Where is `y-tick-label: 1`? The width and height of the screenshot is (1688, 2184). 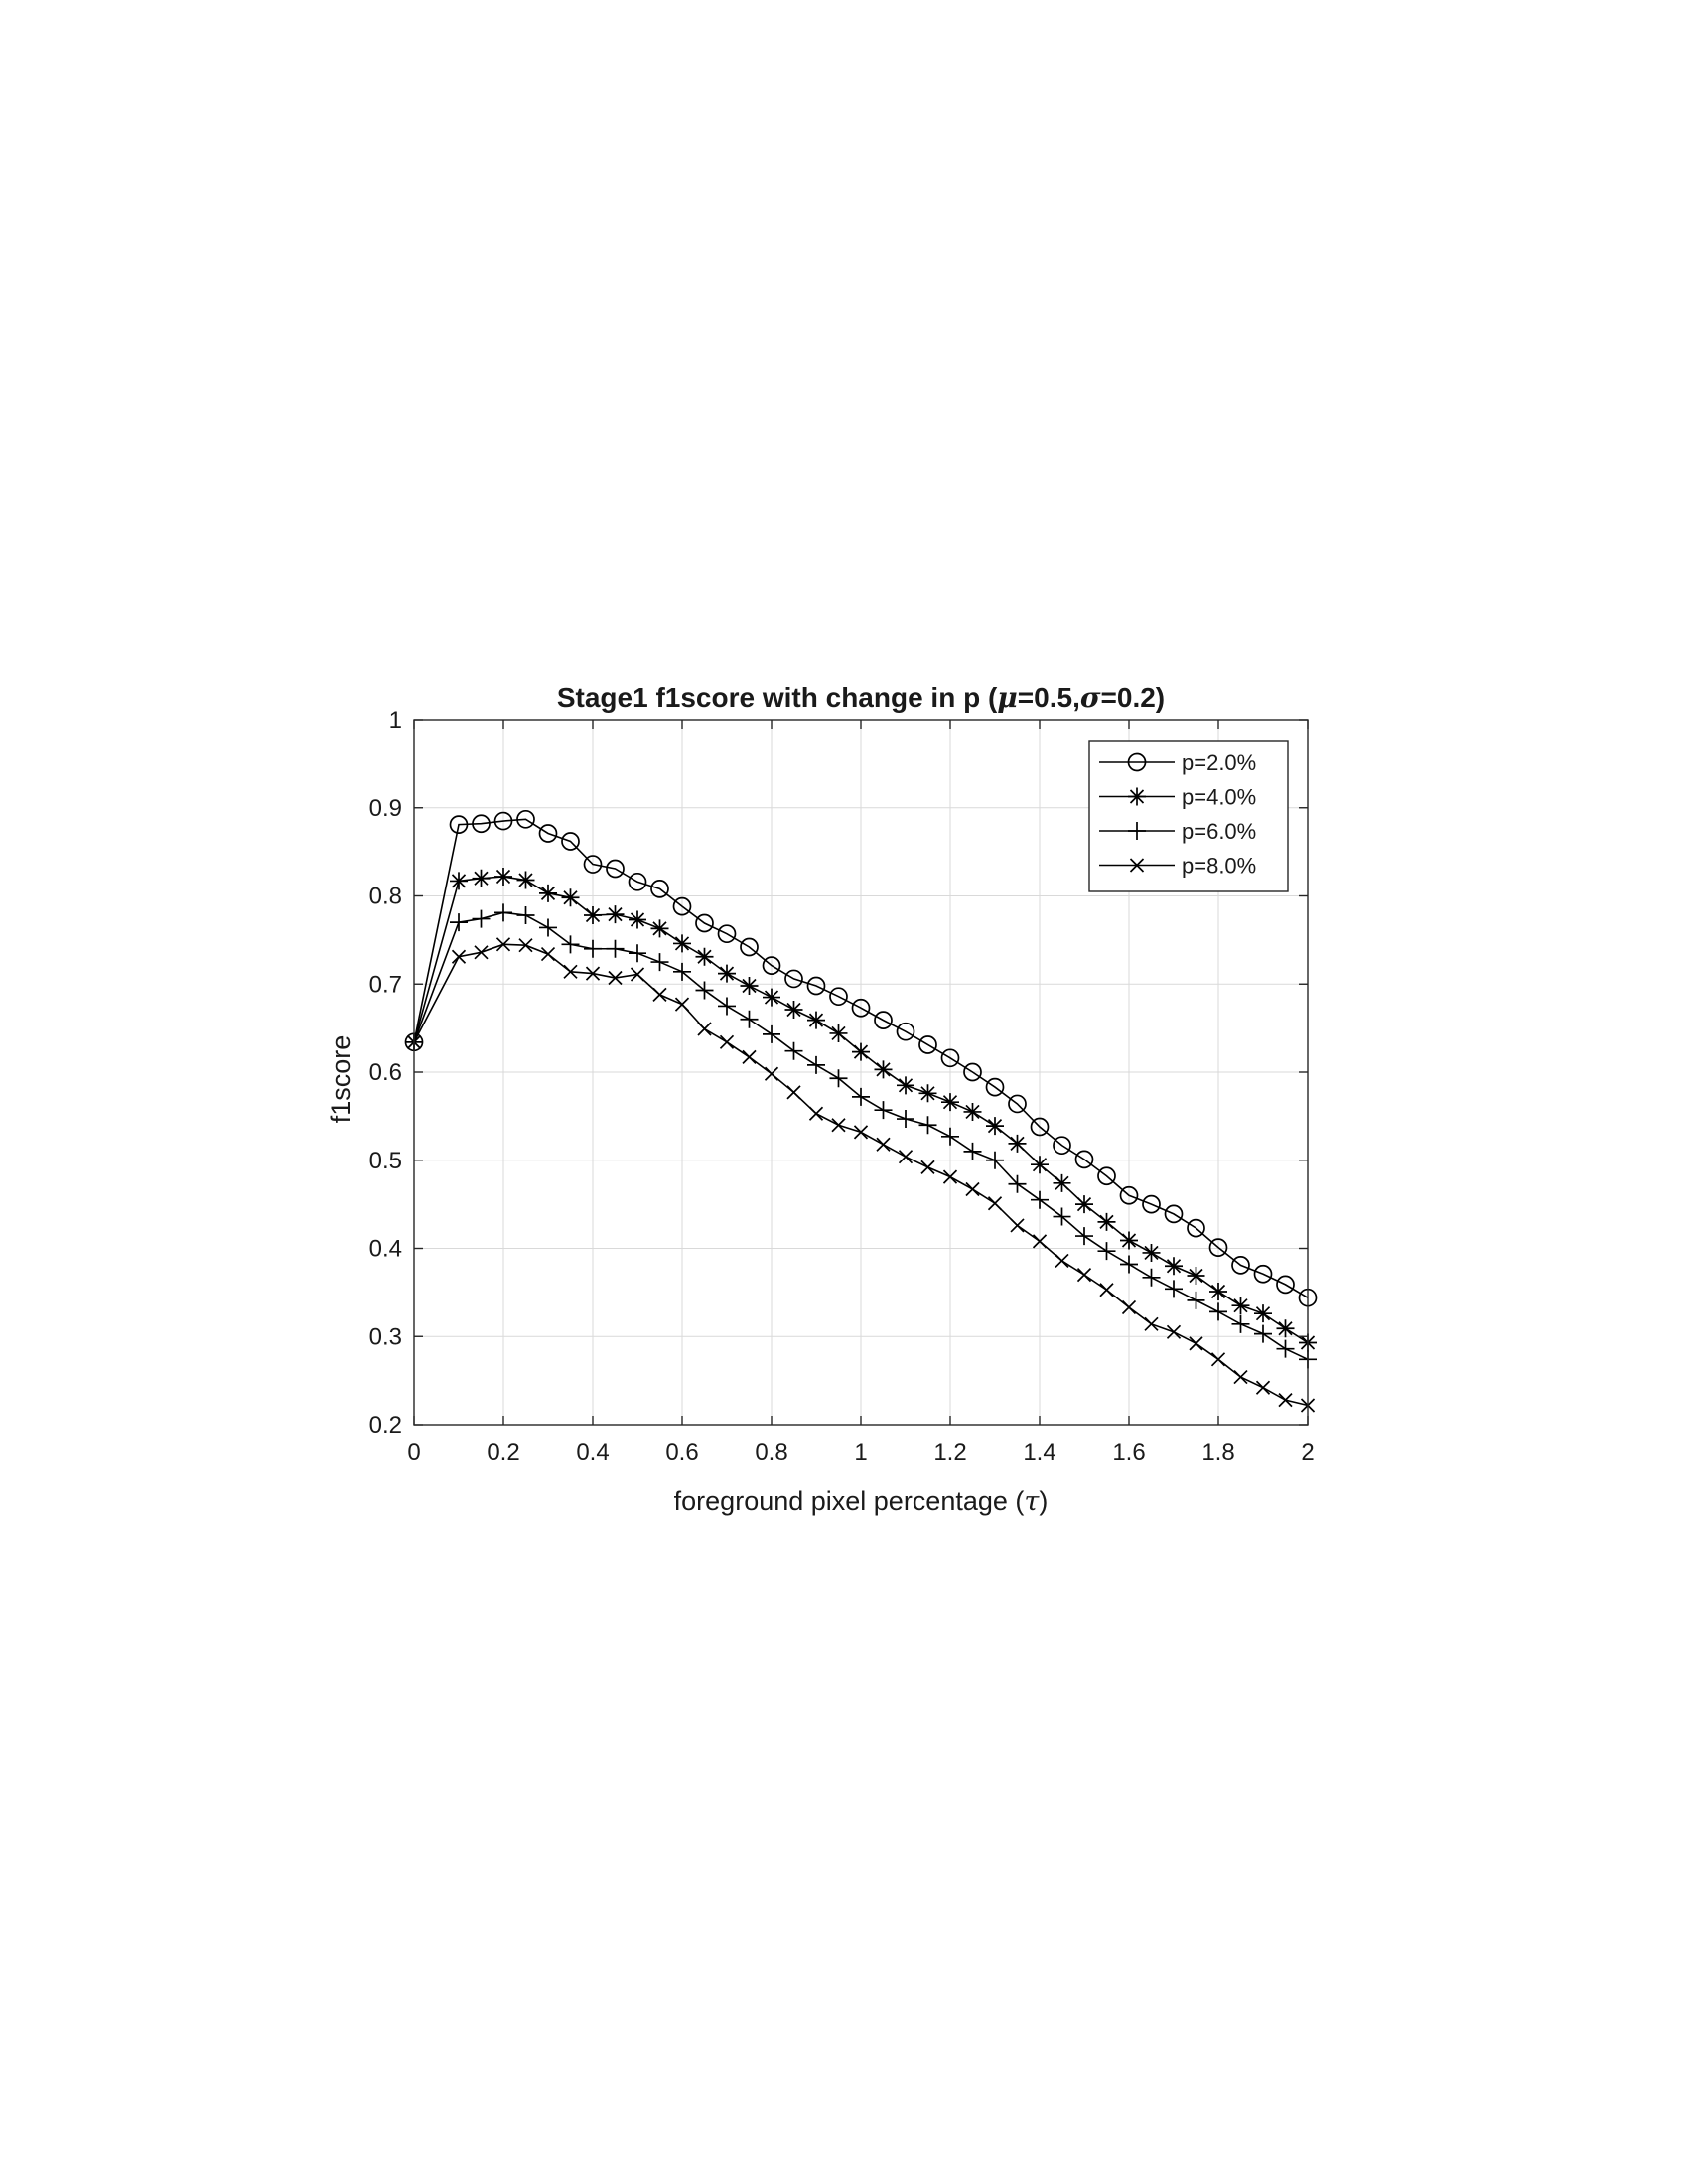
y-tick-label: 1 is located at coordinates (395, 720).